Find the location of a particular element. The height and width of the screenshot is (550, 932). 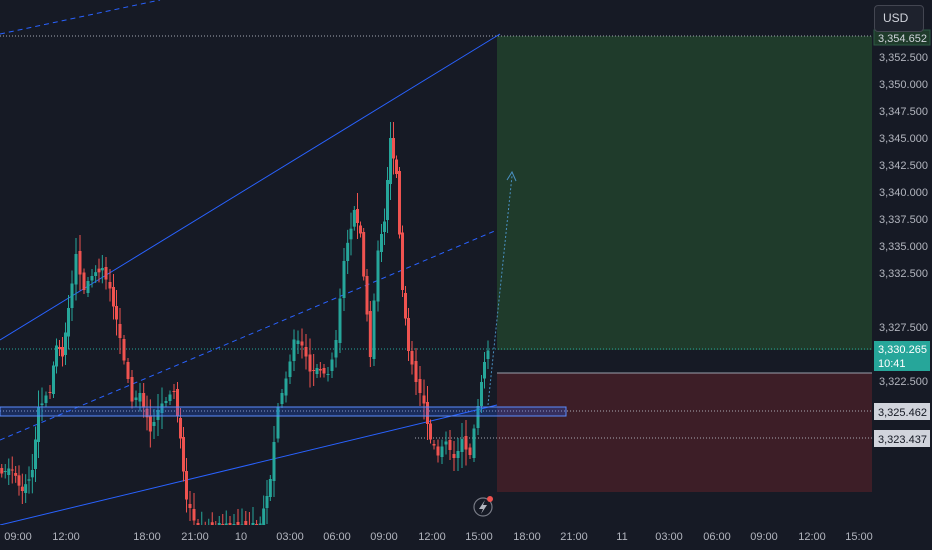

price-tick-label: 3,332.500 is located at coordinates (903, 274).